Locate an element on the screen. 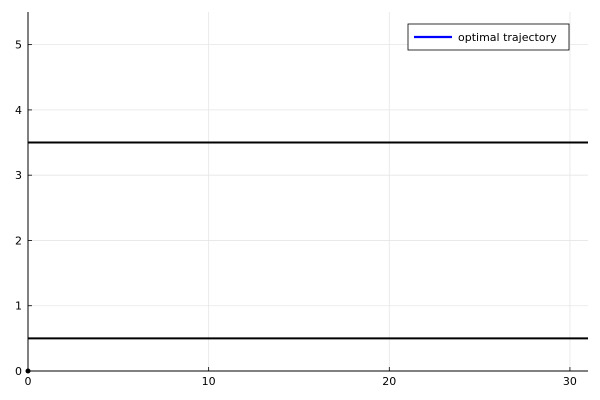 The image size is (600, 400). y-tick-label: 5 is located at coordinates (18, 45).